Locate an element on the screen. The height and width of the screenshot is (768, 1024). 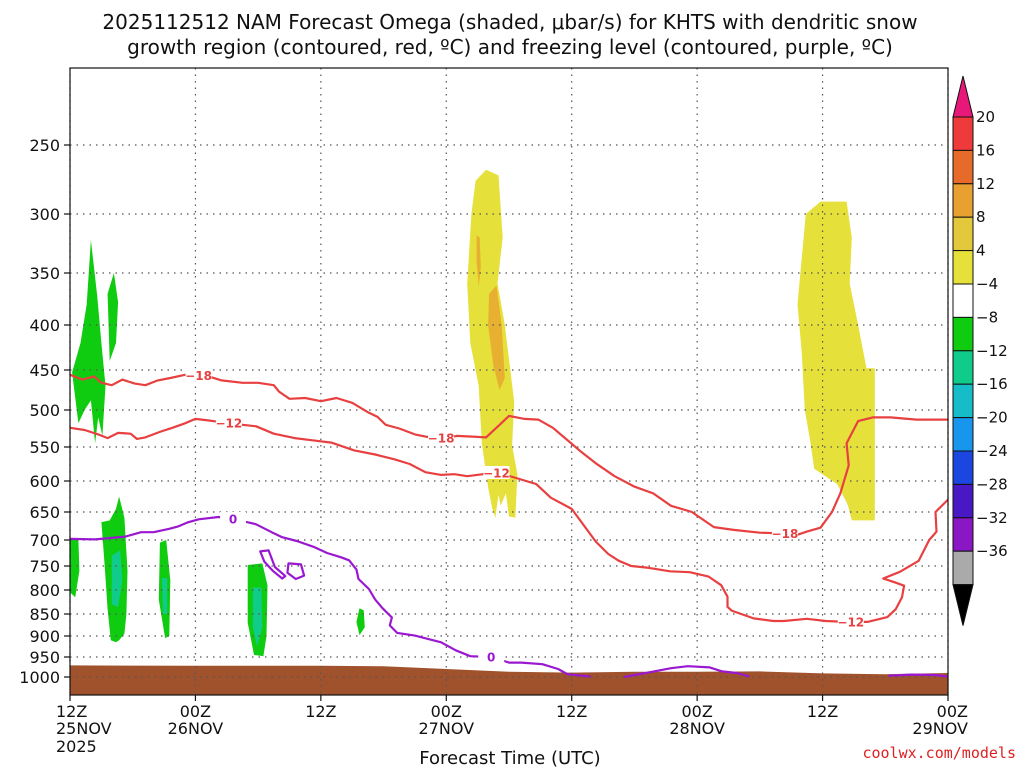
y-tick-label-800: 800 is located at coordinates (44, 590).